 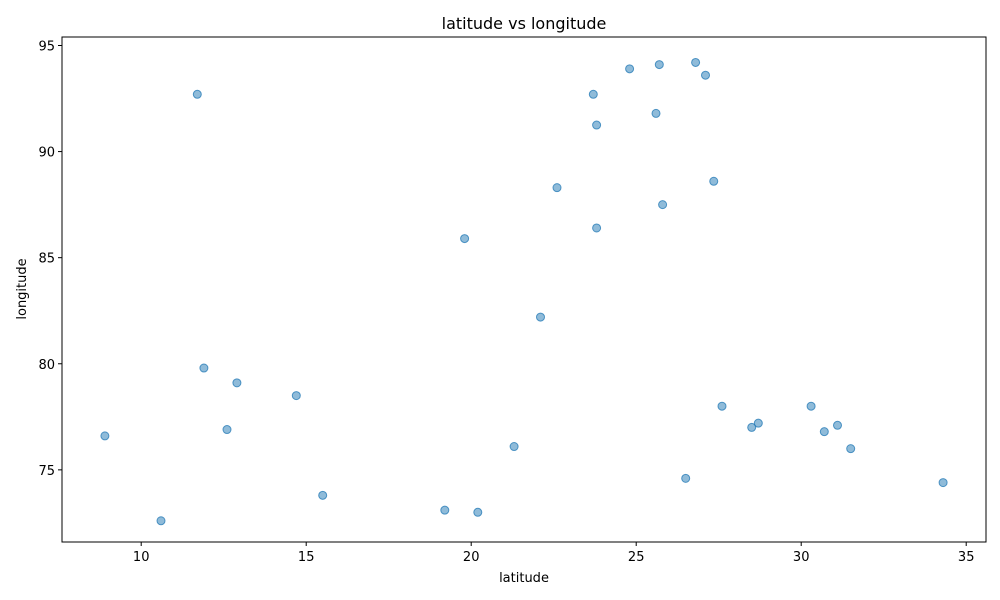 I want to click on x-tick-label: 35, so click(x=966, y=557).